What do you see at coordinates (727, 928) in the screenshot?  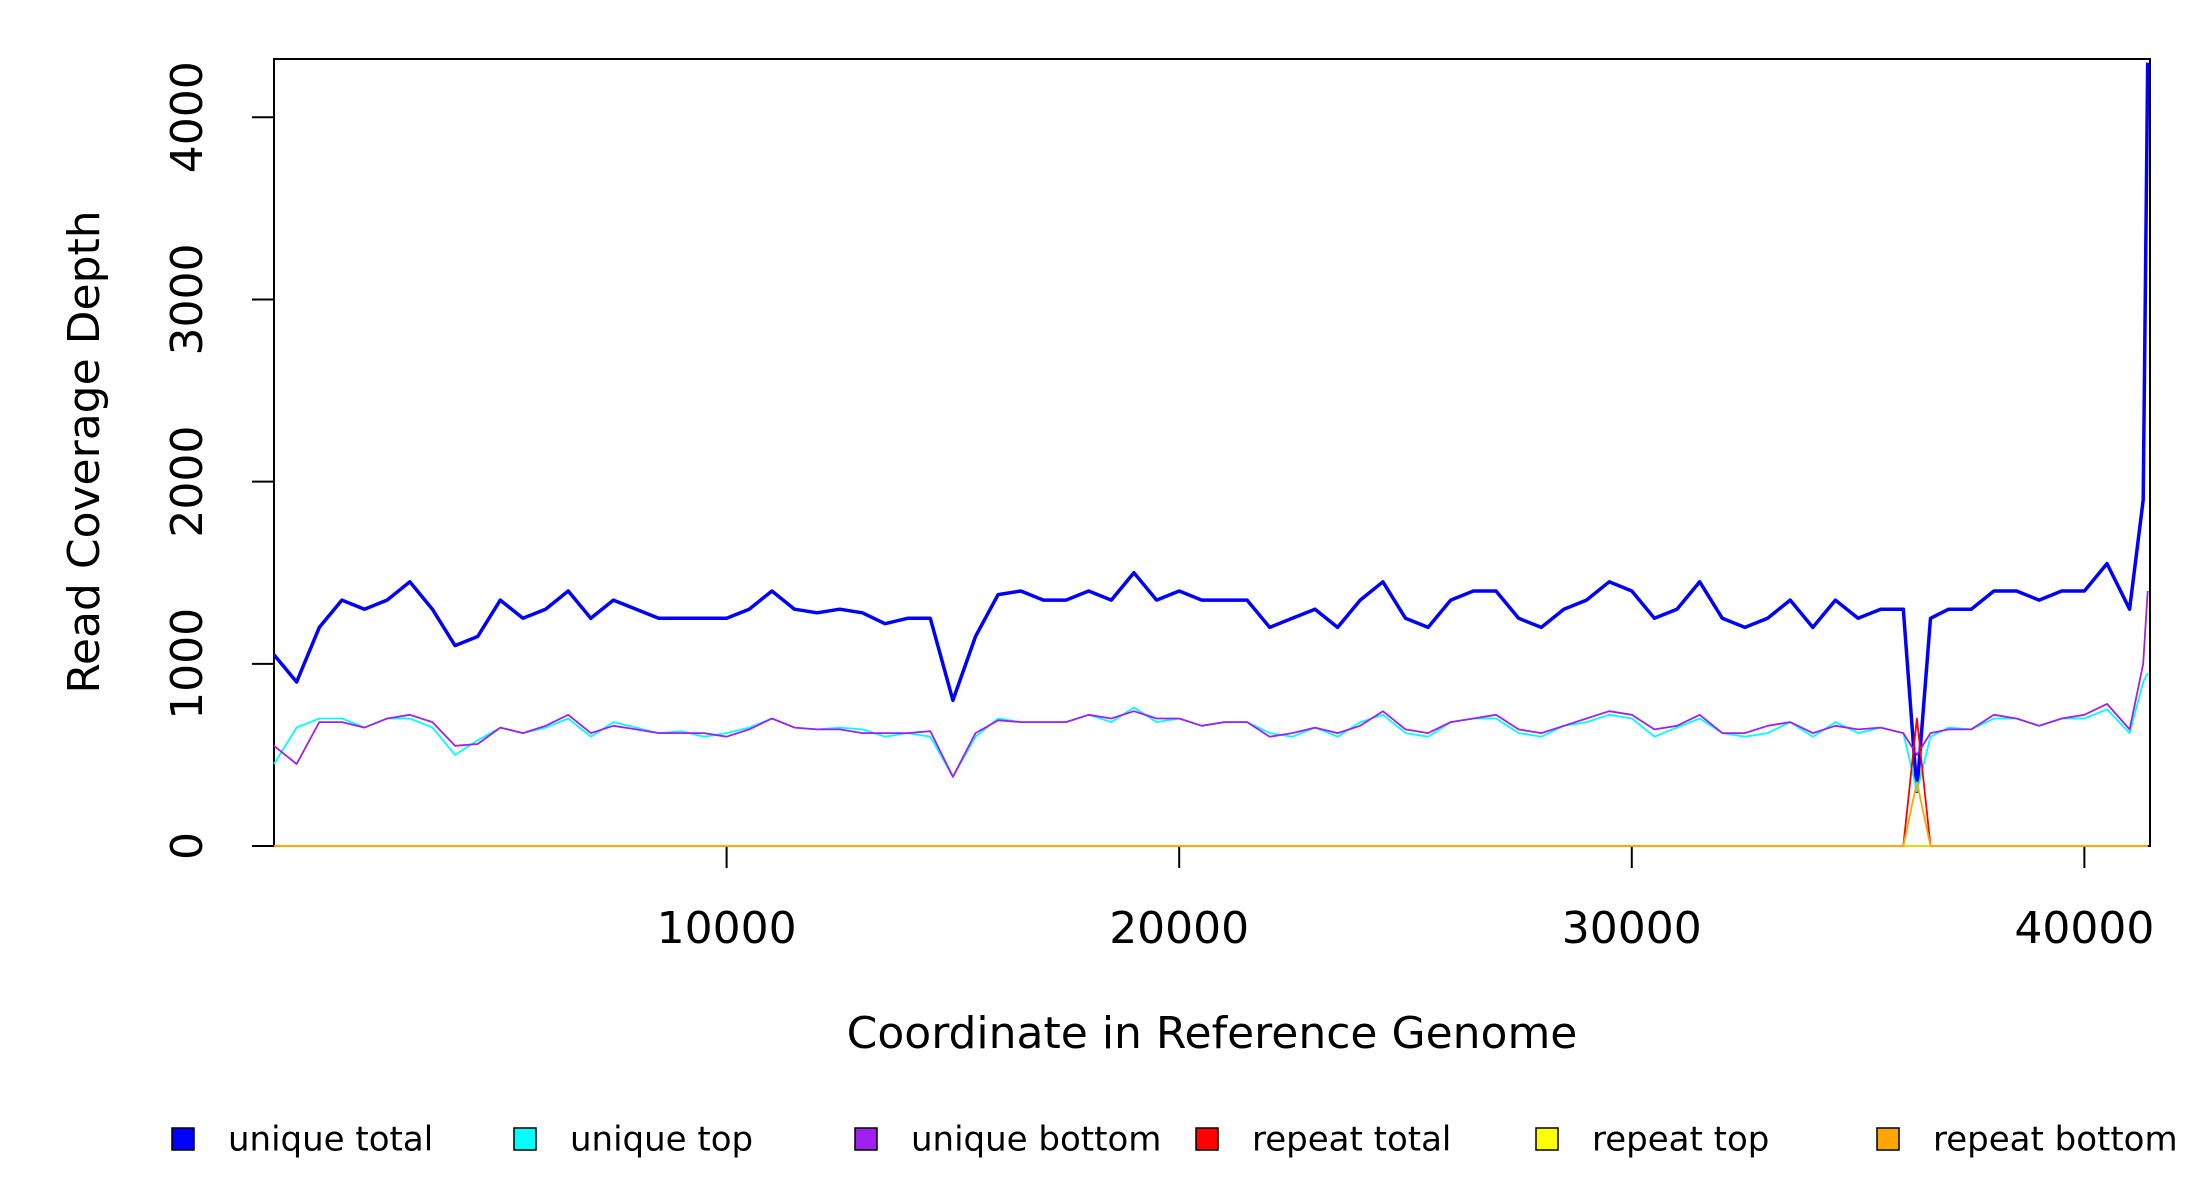 I see `x-tick-label: 10000` at bounding box center [727, 928].